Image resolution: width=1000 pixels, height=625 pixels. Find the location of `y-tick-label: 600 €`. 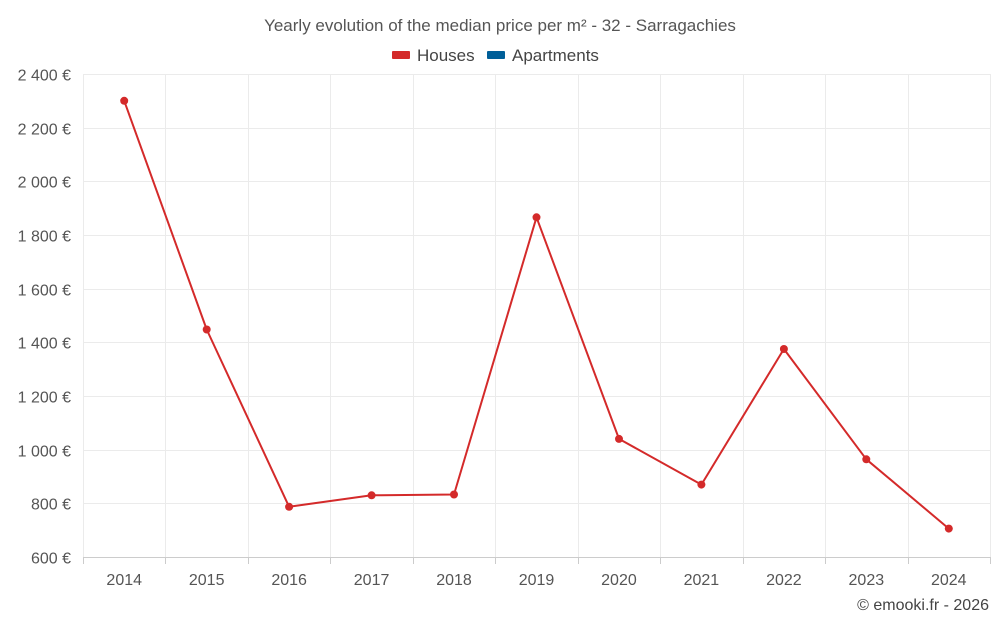

y-tick-label: 600 € is located at coordinates (51, 559).